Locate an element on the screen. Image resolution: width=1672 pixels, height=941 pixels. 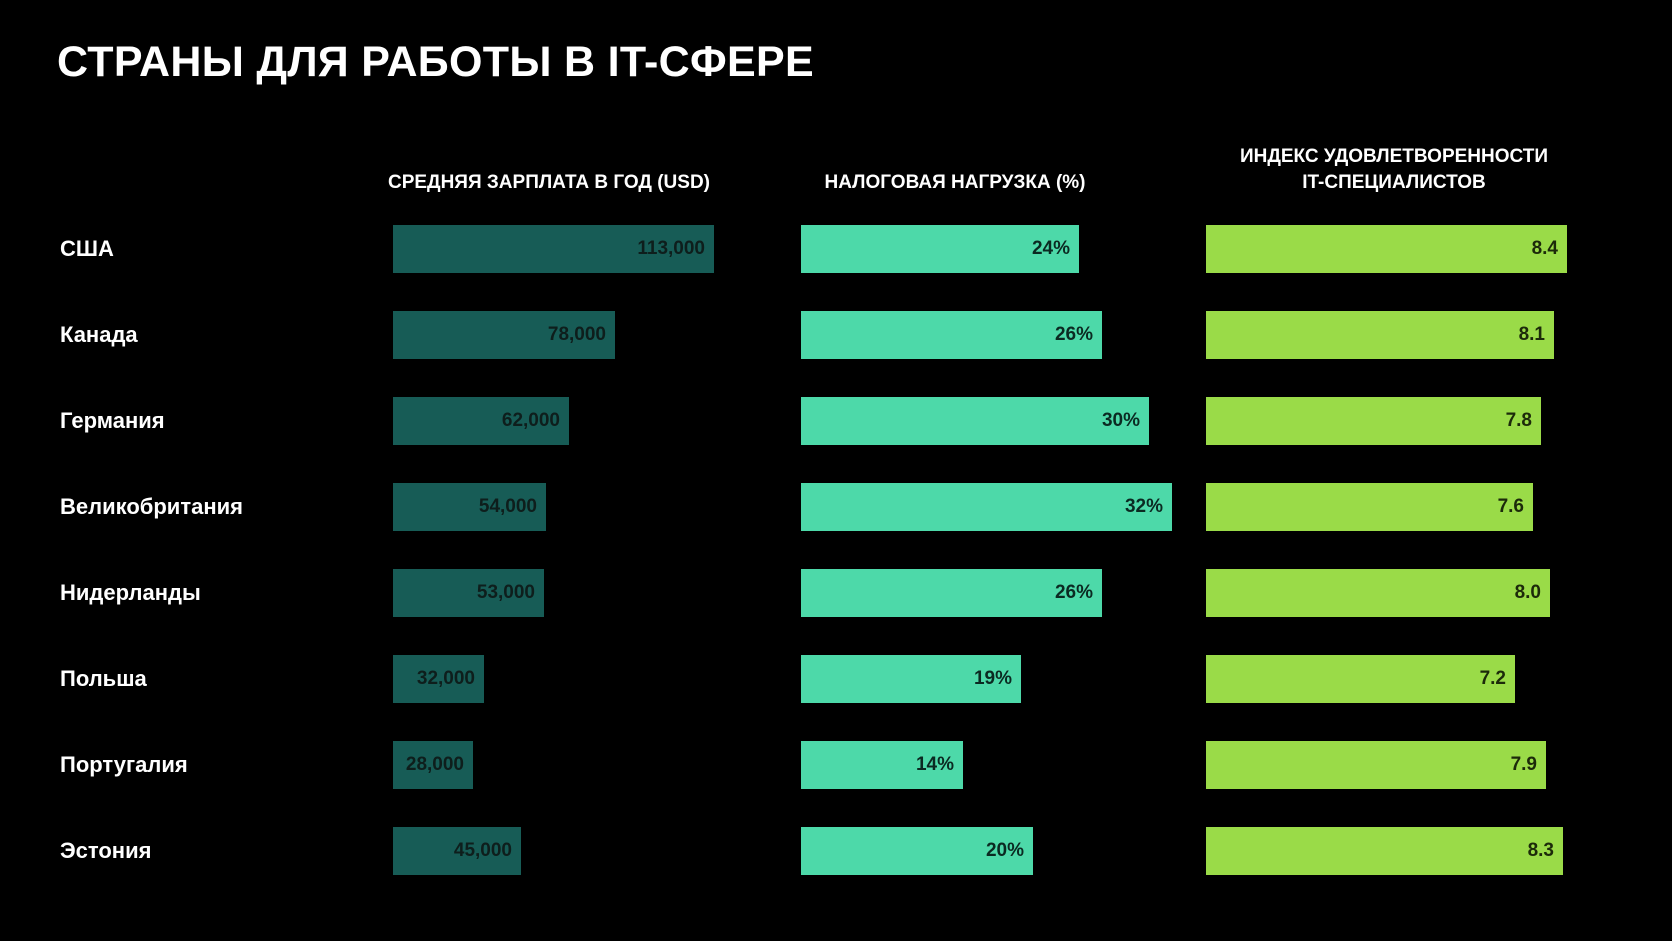
column-header-2: НАЛОГОВАЯ НАГРУЗКА (%) is located at coordinates (955, 183).